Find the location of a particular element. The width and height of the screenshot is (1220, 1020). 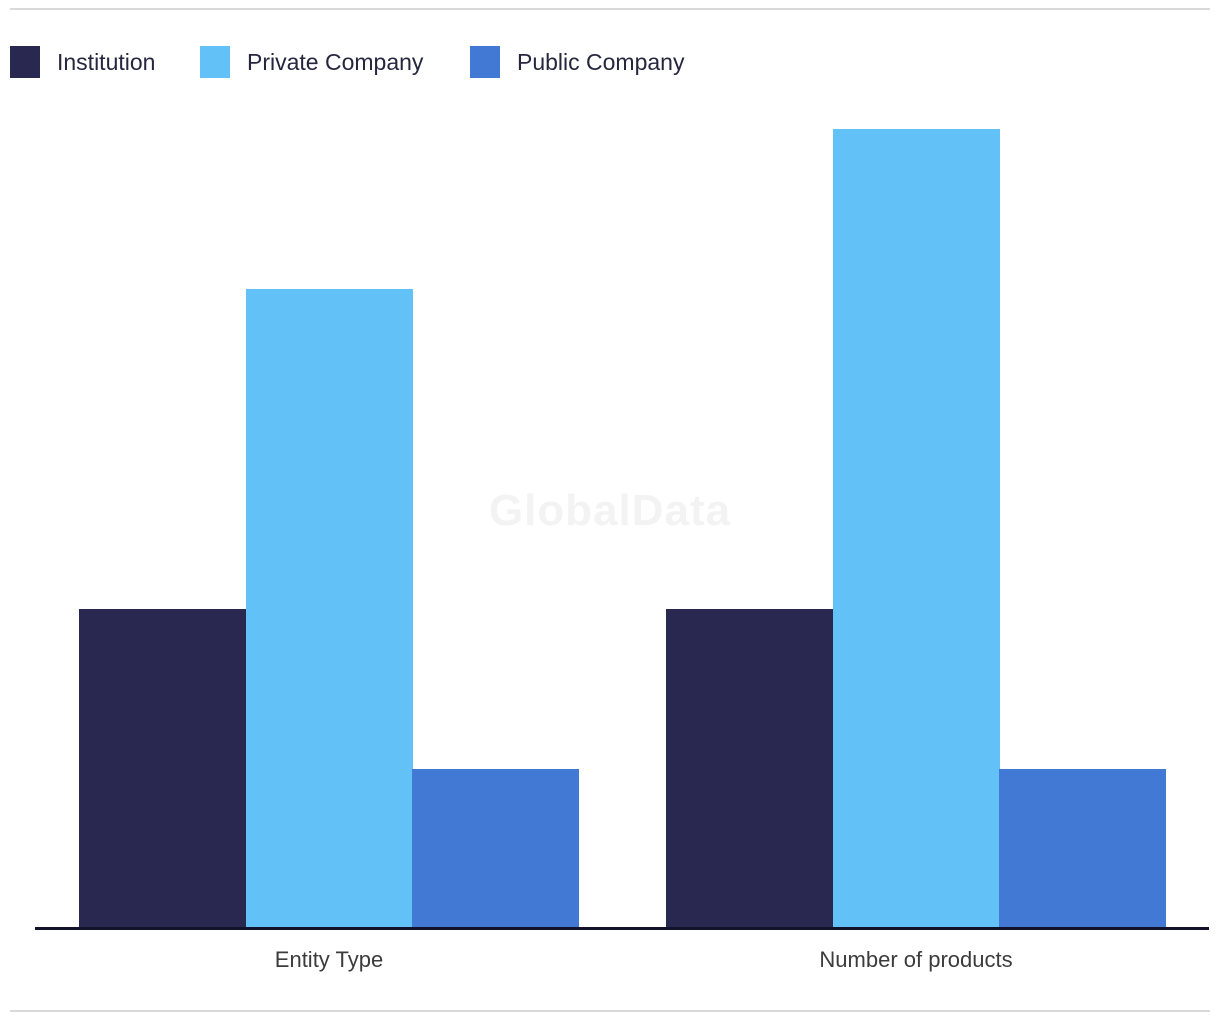

legend-label-private-company: Private Company is located at coordinates (335, 61).